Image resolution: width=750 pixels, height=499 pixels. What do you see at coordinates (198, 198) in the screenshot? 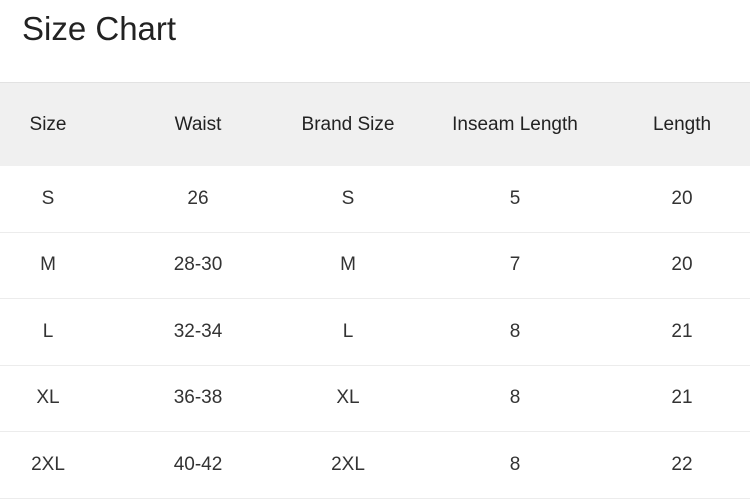
I see `table-cell: 26` at bounding box center [198, 198].